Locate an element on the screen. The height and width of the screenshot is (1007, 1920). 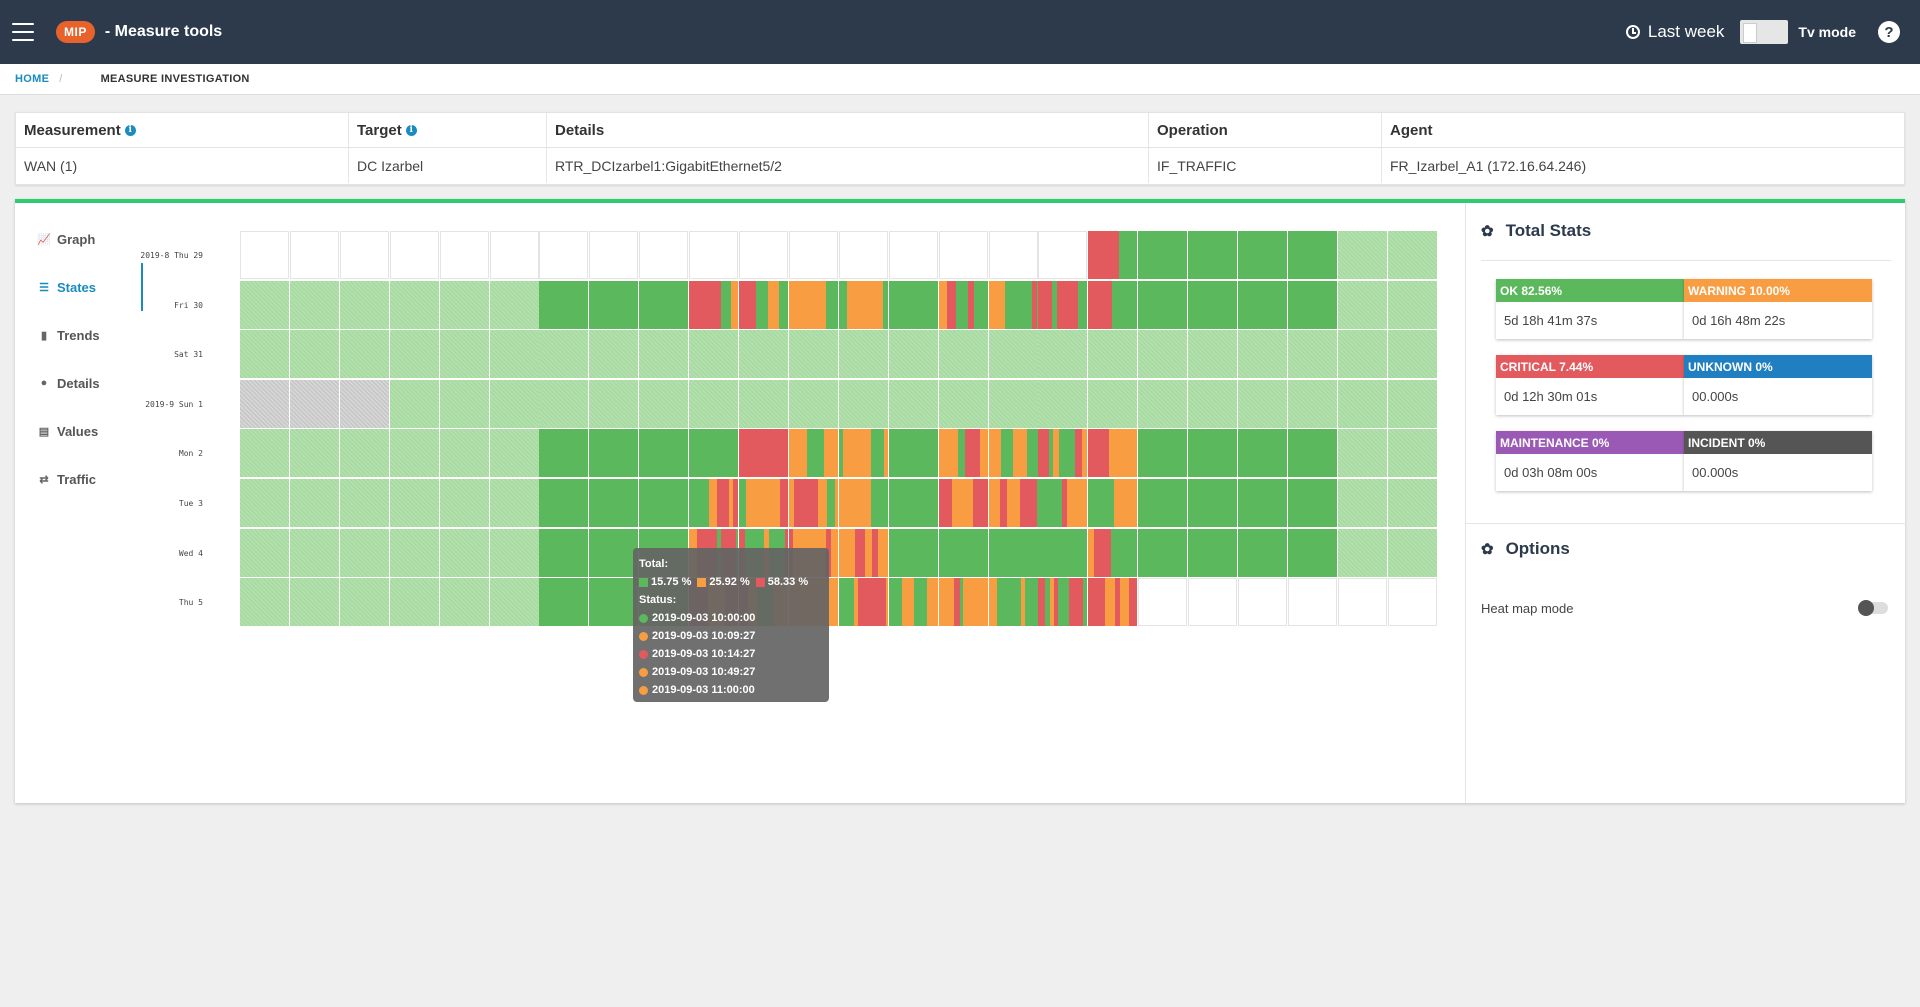
tv-mode-toggle is located at coordinates (1764, 32).